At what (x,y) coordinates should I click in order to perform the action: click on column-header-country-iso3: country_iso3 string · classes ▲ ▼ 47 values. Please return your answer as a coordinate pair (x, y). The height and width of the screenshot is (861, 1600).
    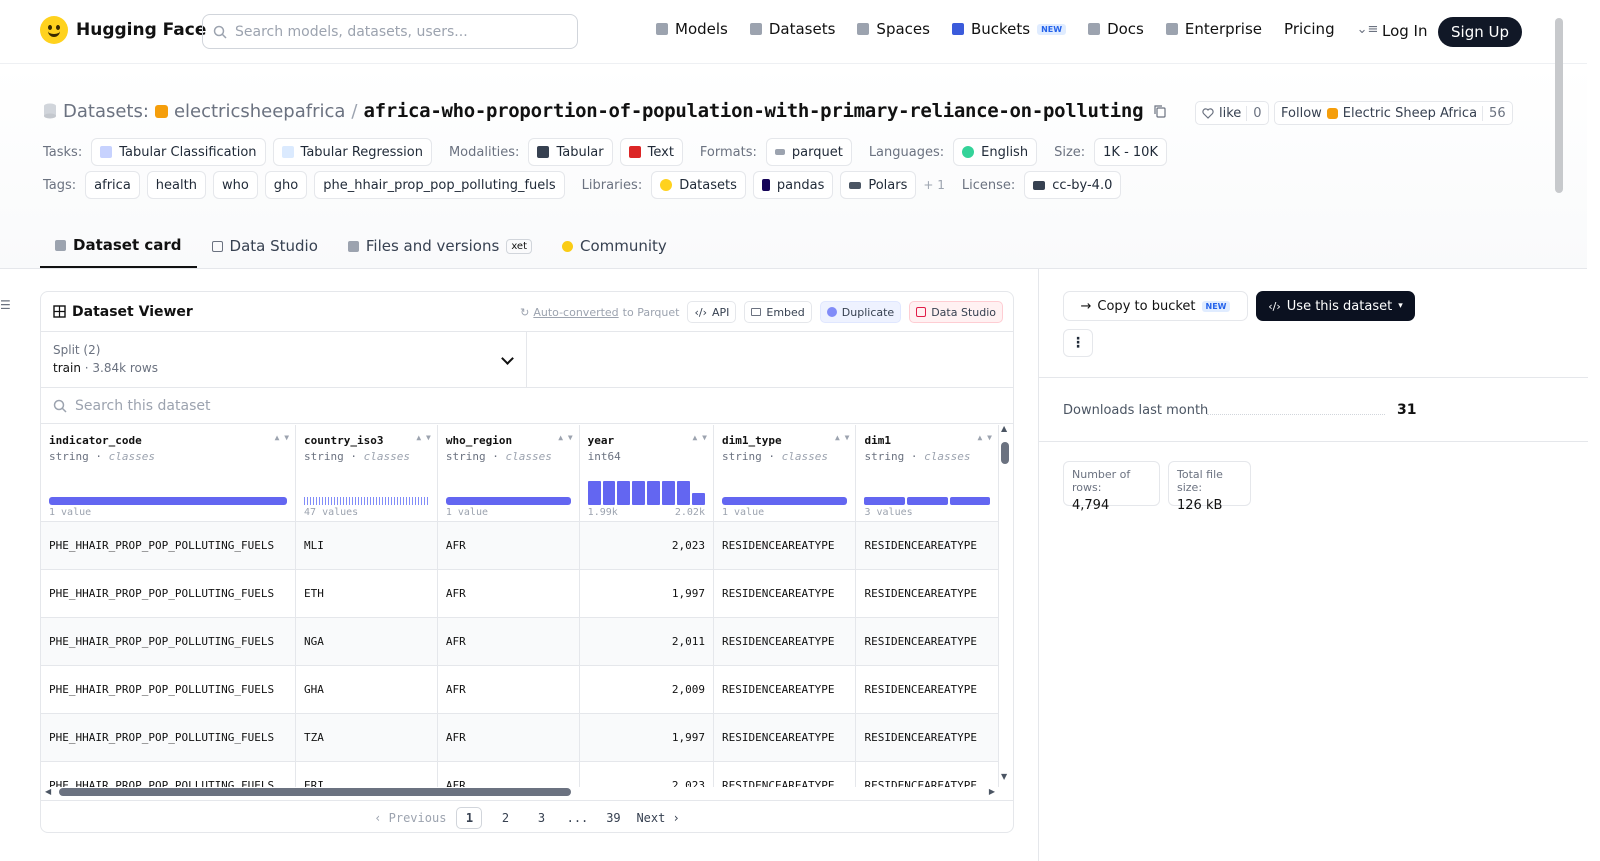
    Looking at the image, I should click on (366, 473).